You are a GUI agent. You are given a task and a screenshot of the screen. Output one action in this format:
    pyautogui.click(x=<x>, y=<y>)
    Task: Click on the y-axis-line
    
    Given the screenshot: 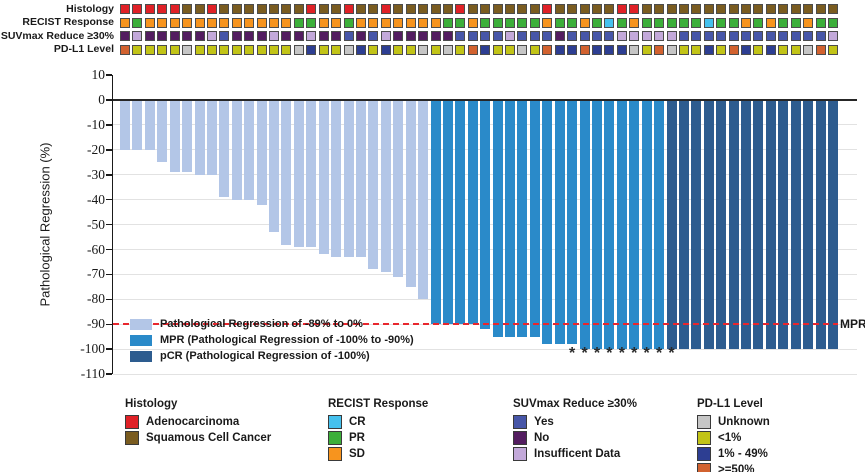 What is the action you would take?
    pyautogui.click(x=112, y=225)
    